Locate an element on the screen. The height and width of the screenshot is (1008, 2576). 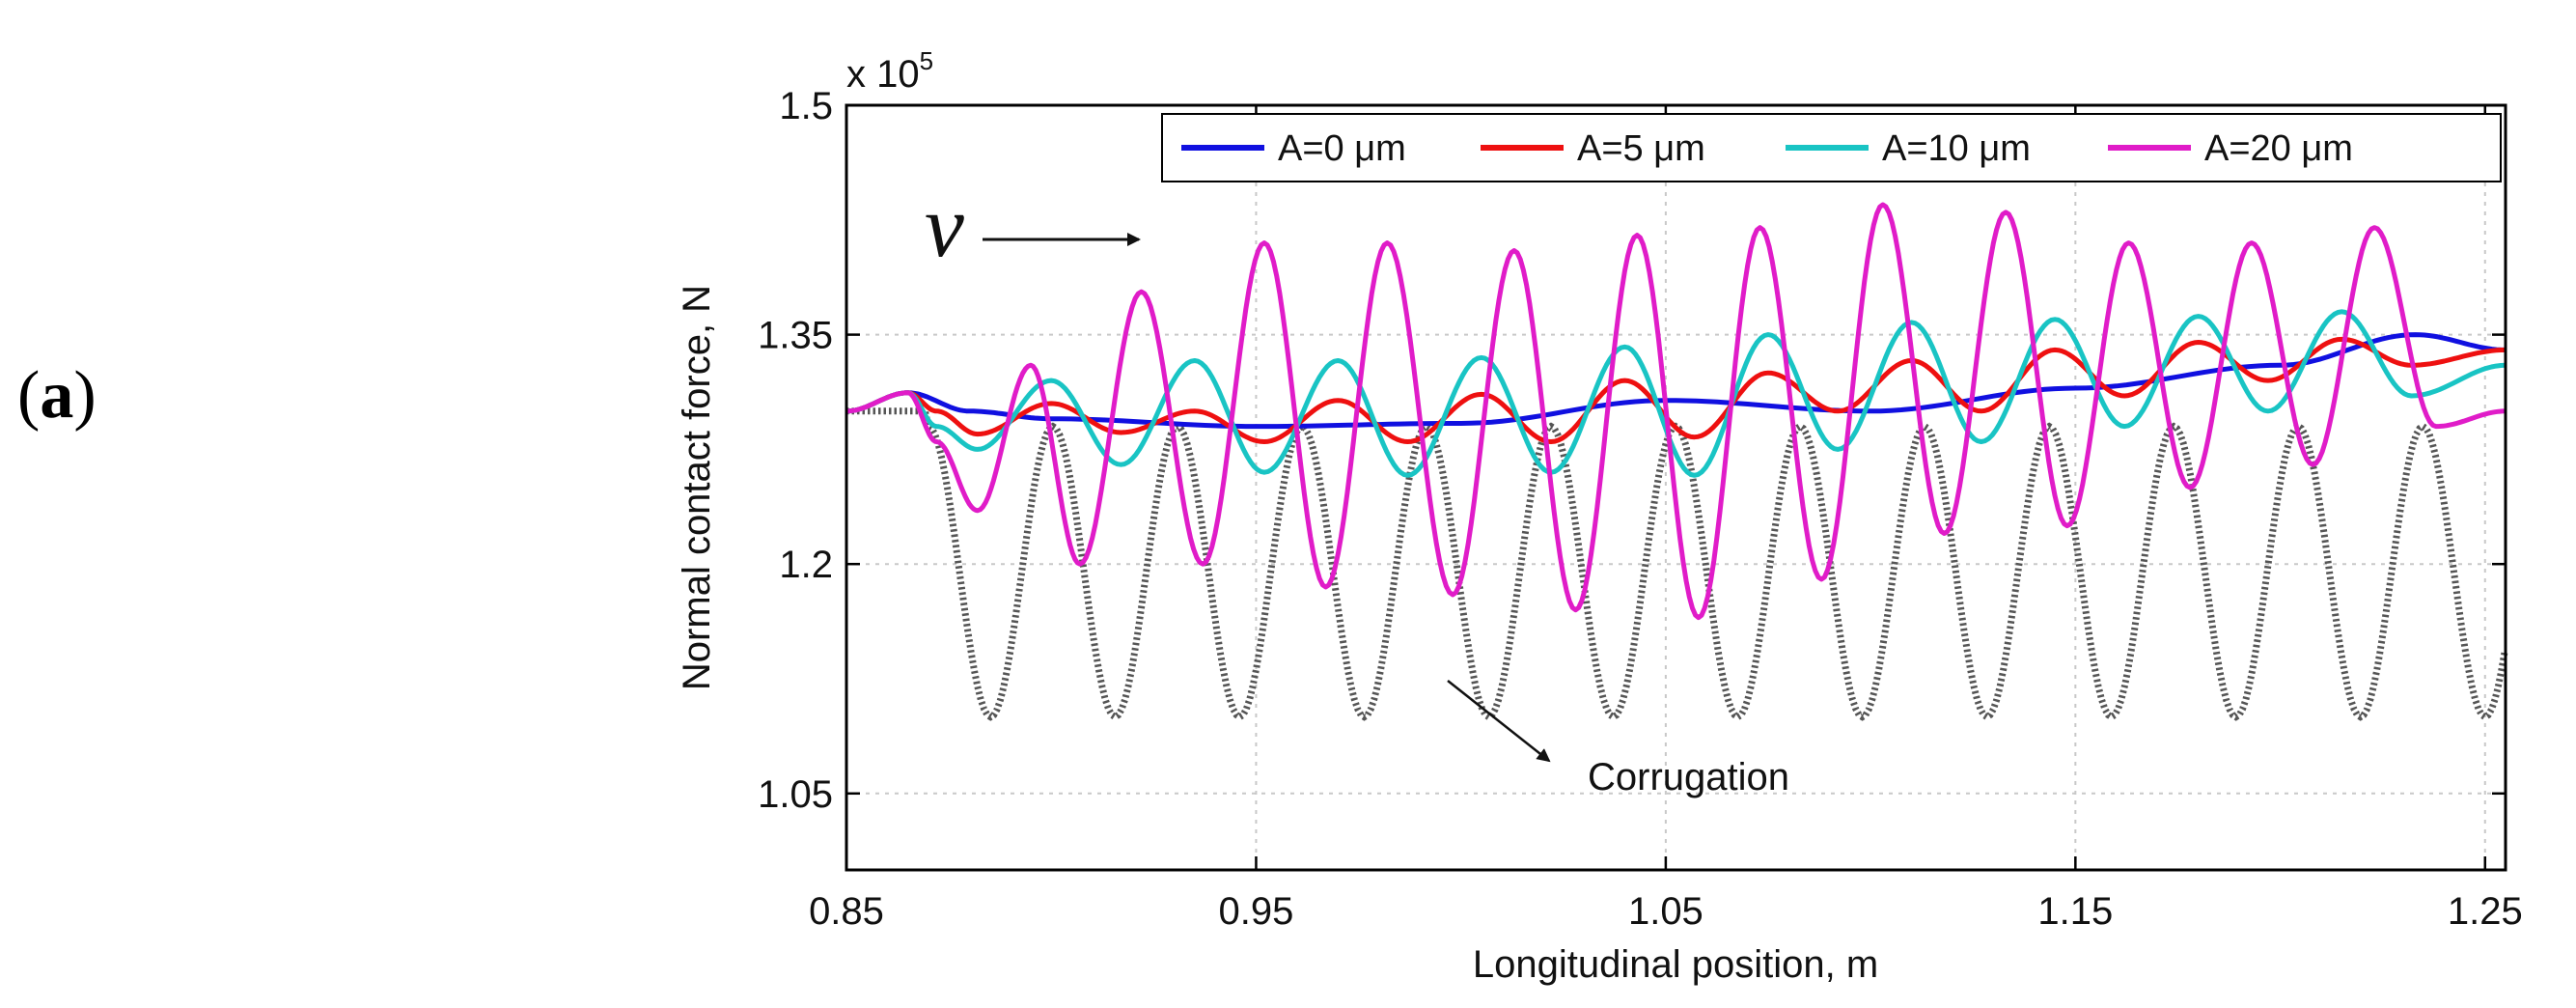
y-tick-label: 1.05 is located at coordinates (795, 795).